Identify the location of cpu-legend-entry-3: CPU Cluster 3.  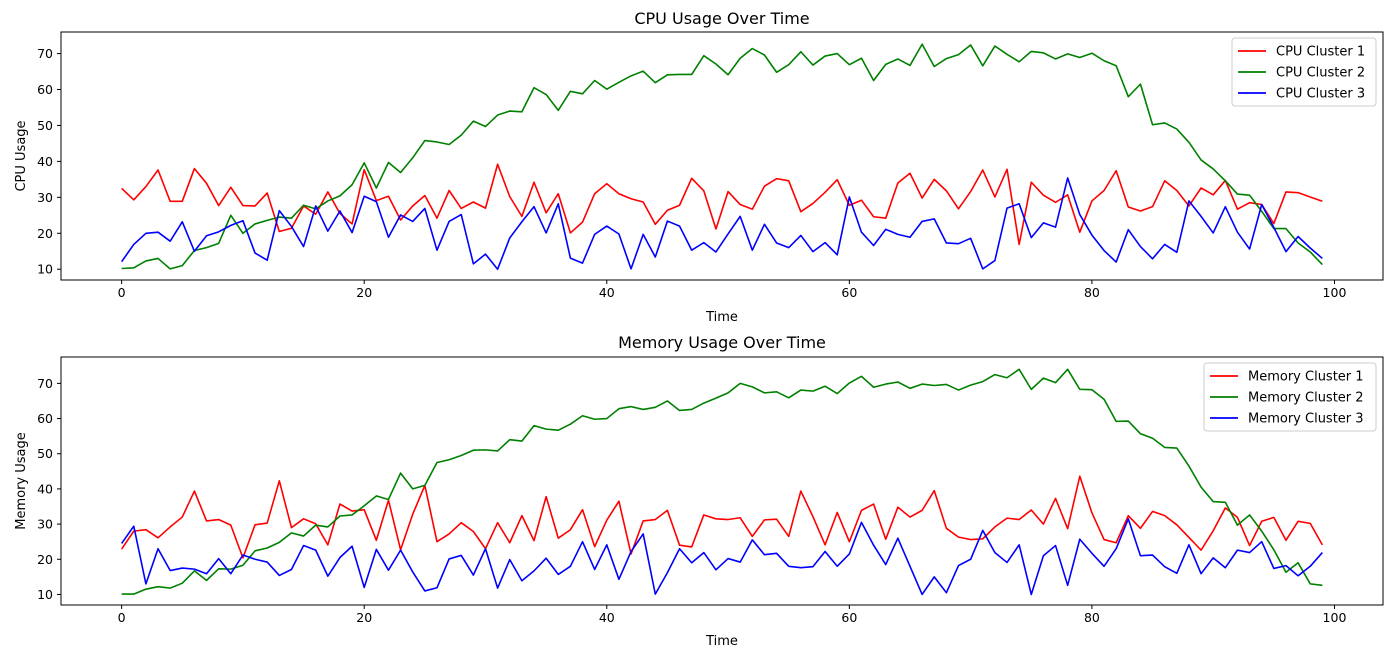
(1301, 94).